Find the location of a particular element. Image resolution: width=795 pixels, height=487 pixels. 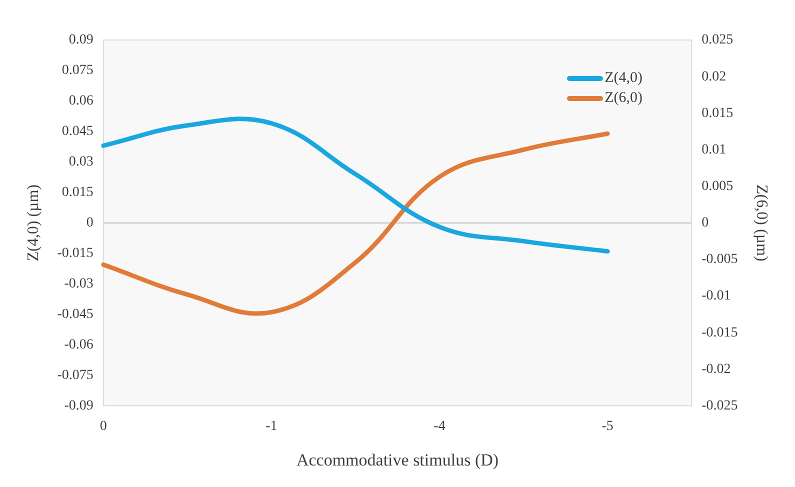

legend-label: Z(4,0) is located at coordinates (623, 78).